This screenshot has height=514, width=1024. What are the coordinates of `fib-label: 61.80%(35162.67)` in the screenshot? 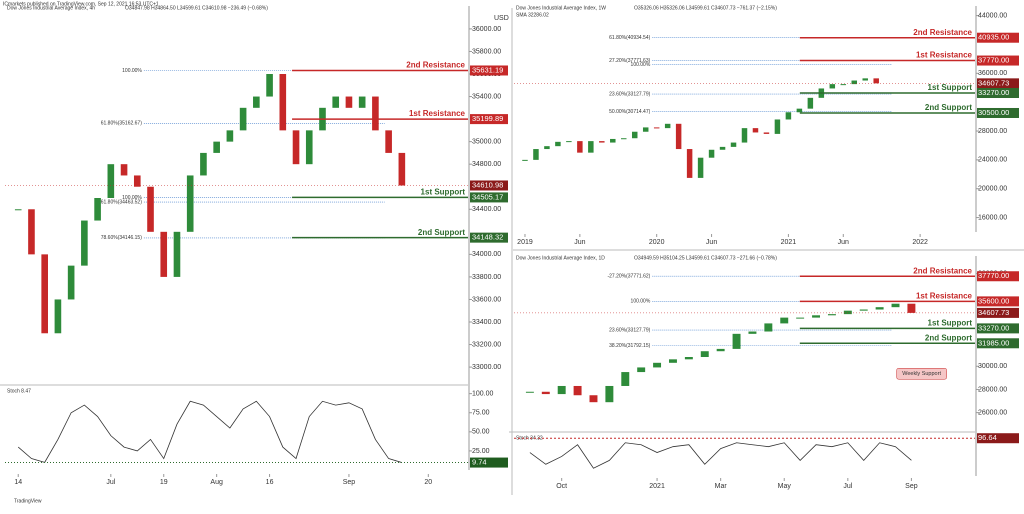 It's located at (121, 124).